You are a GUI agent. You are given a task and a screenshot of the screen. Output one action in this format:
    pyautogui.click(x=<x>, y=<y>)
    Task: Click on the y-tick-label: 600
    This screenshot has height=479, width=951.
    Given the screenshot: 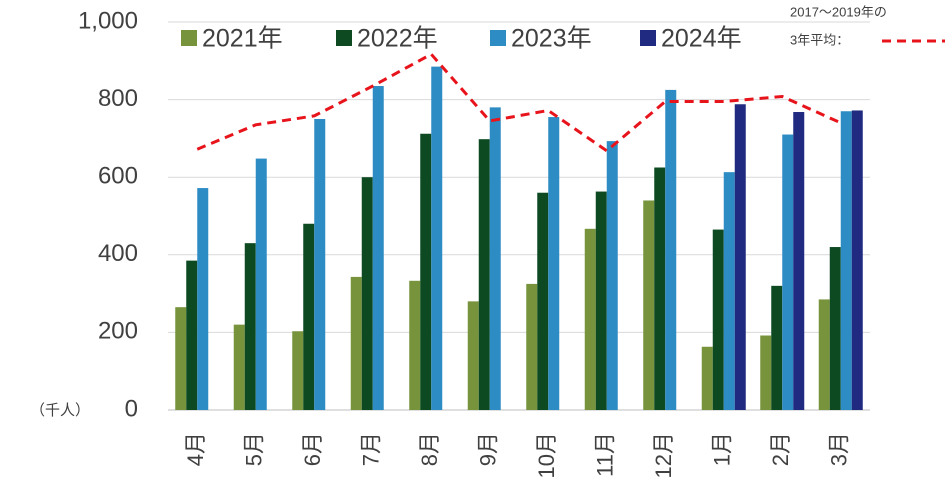 What is the action you would take?
    pyautogui.click(x=118, y=176)
    